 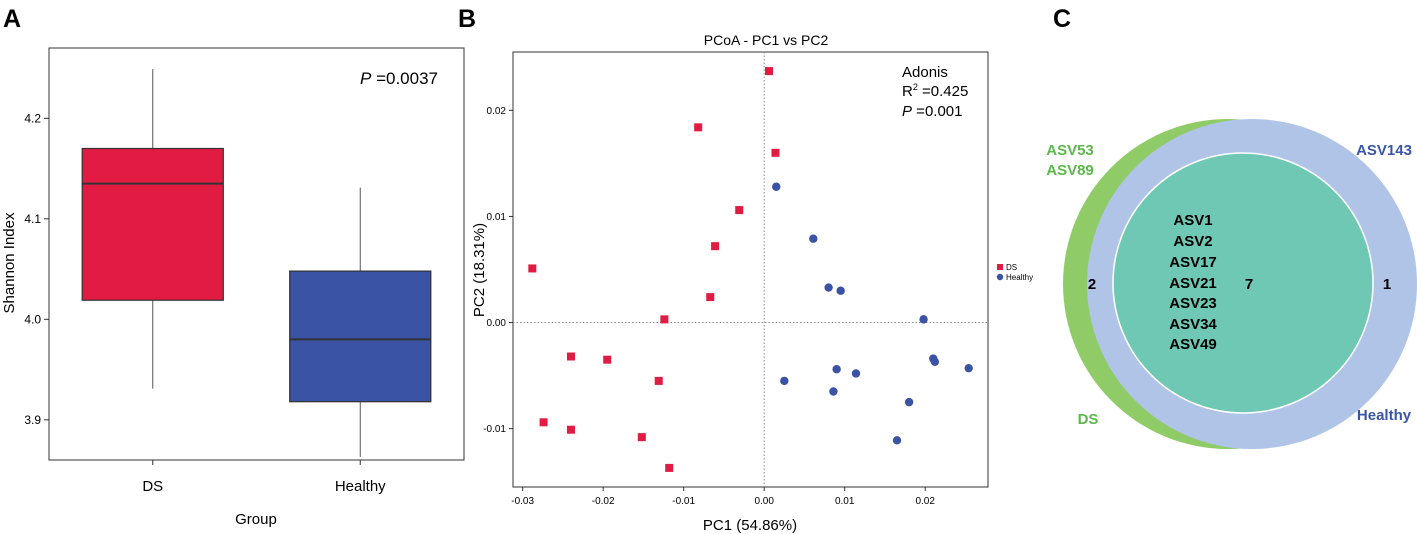 I want to click on y-tick-label: 4.2, so click(x=32, y=118).